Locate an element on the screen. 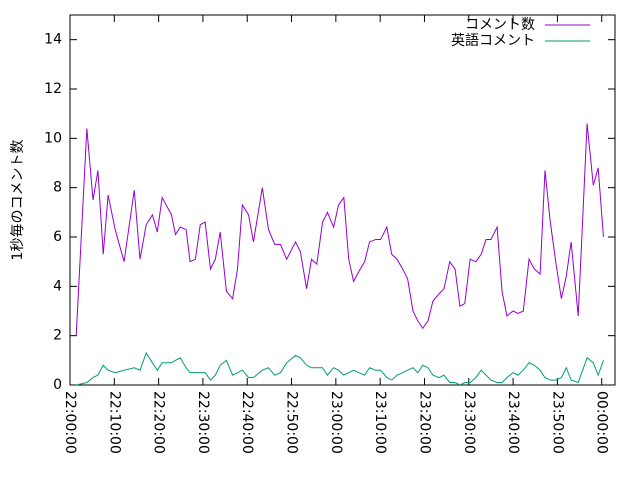  x-tick-label: 23:10:00 is located at coordinates (380, 422).